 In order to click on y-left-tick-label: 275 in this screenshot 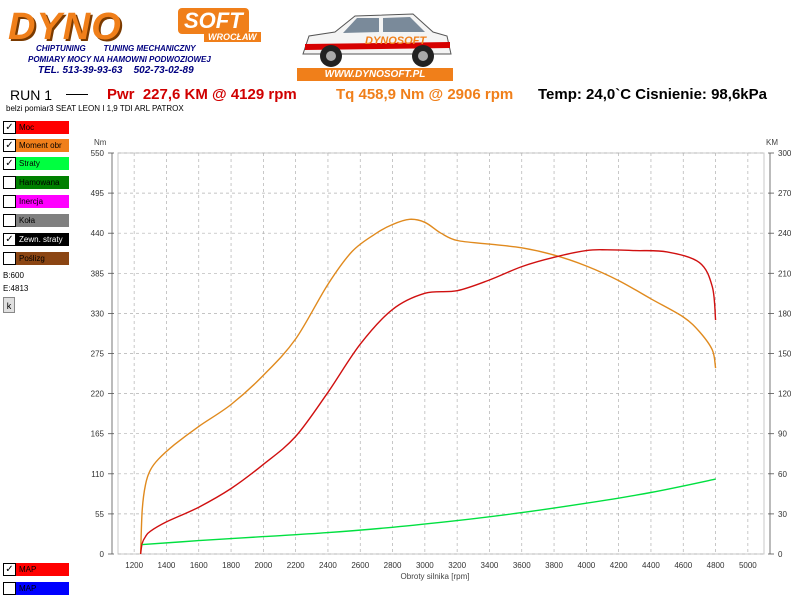, I will do `click(98, 354)`.